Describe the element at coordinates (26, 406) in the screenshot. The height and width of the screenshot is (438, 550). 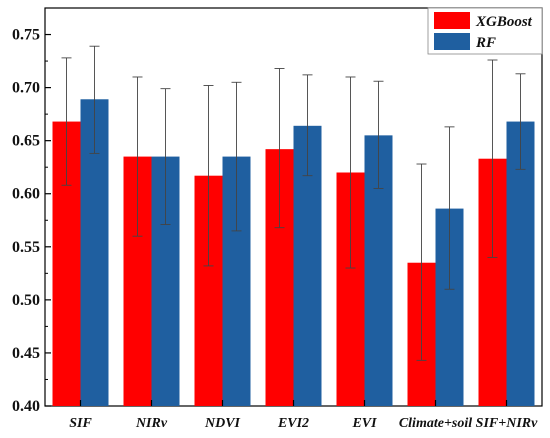
I see `y-tick-label: 0.40` at that location.